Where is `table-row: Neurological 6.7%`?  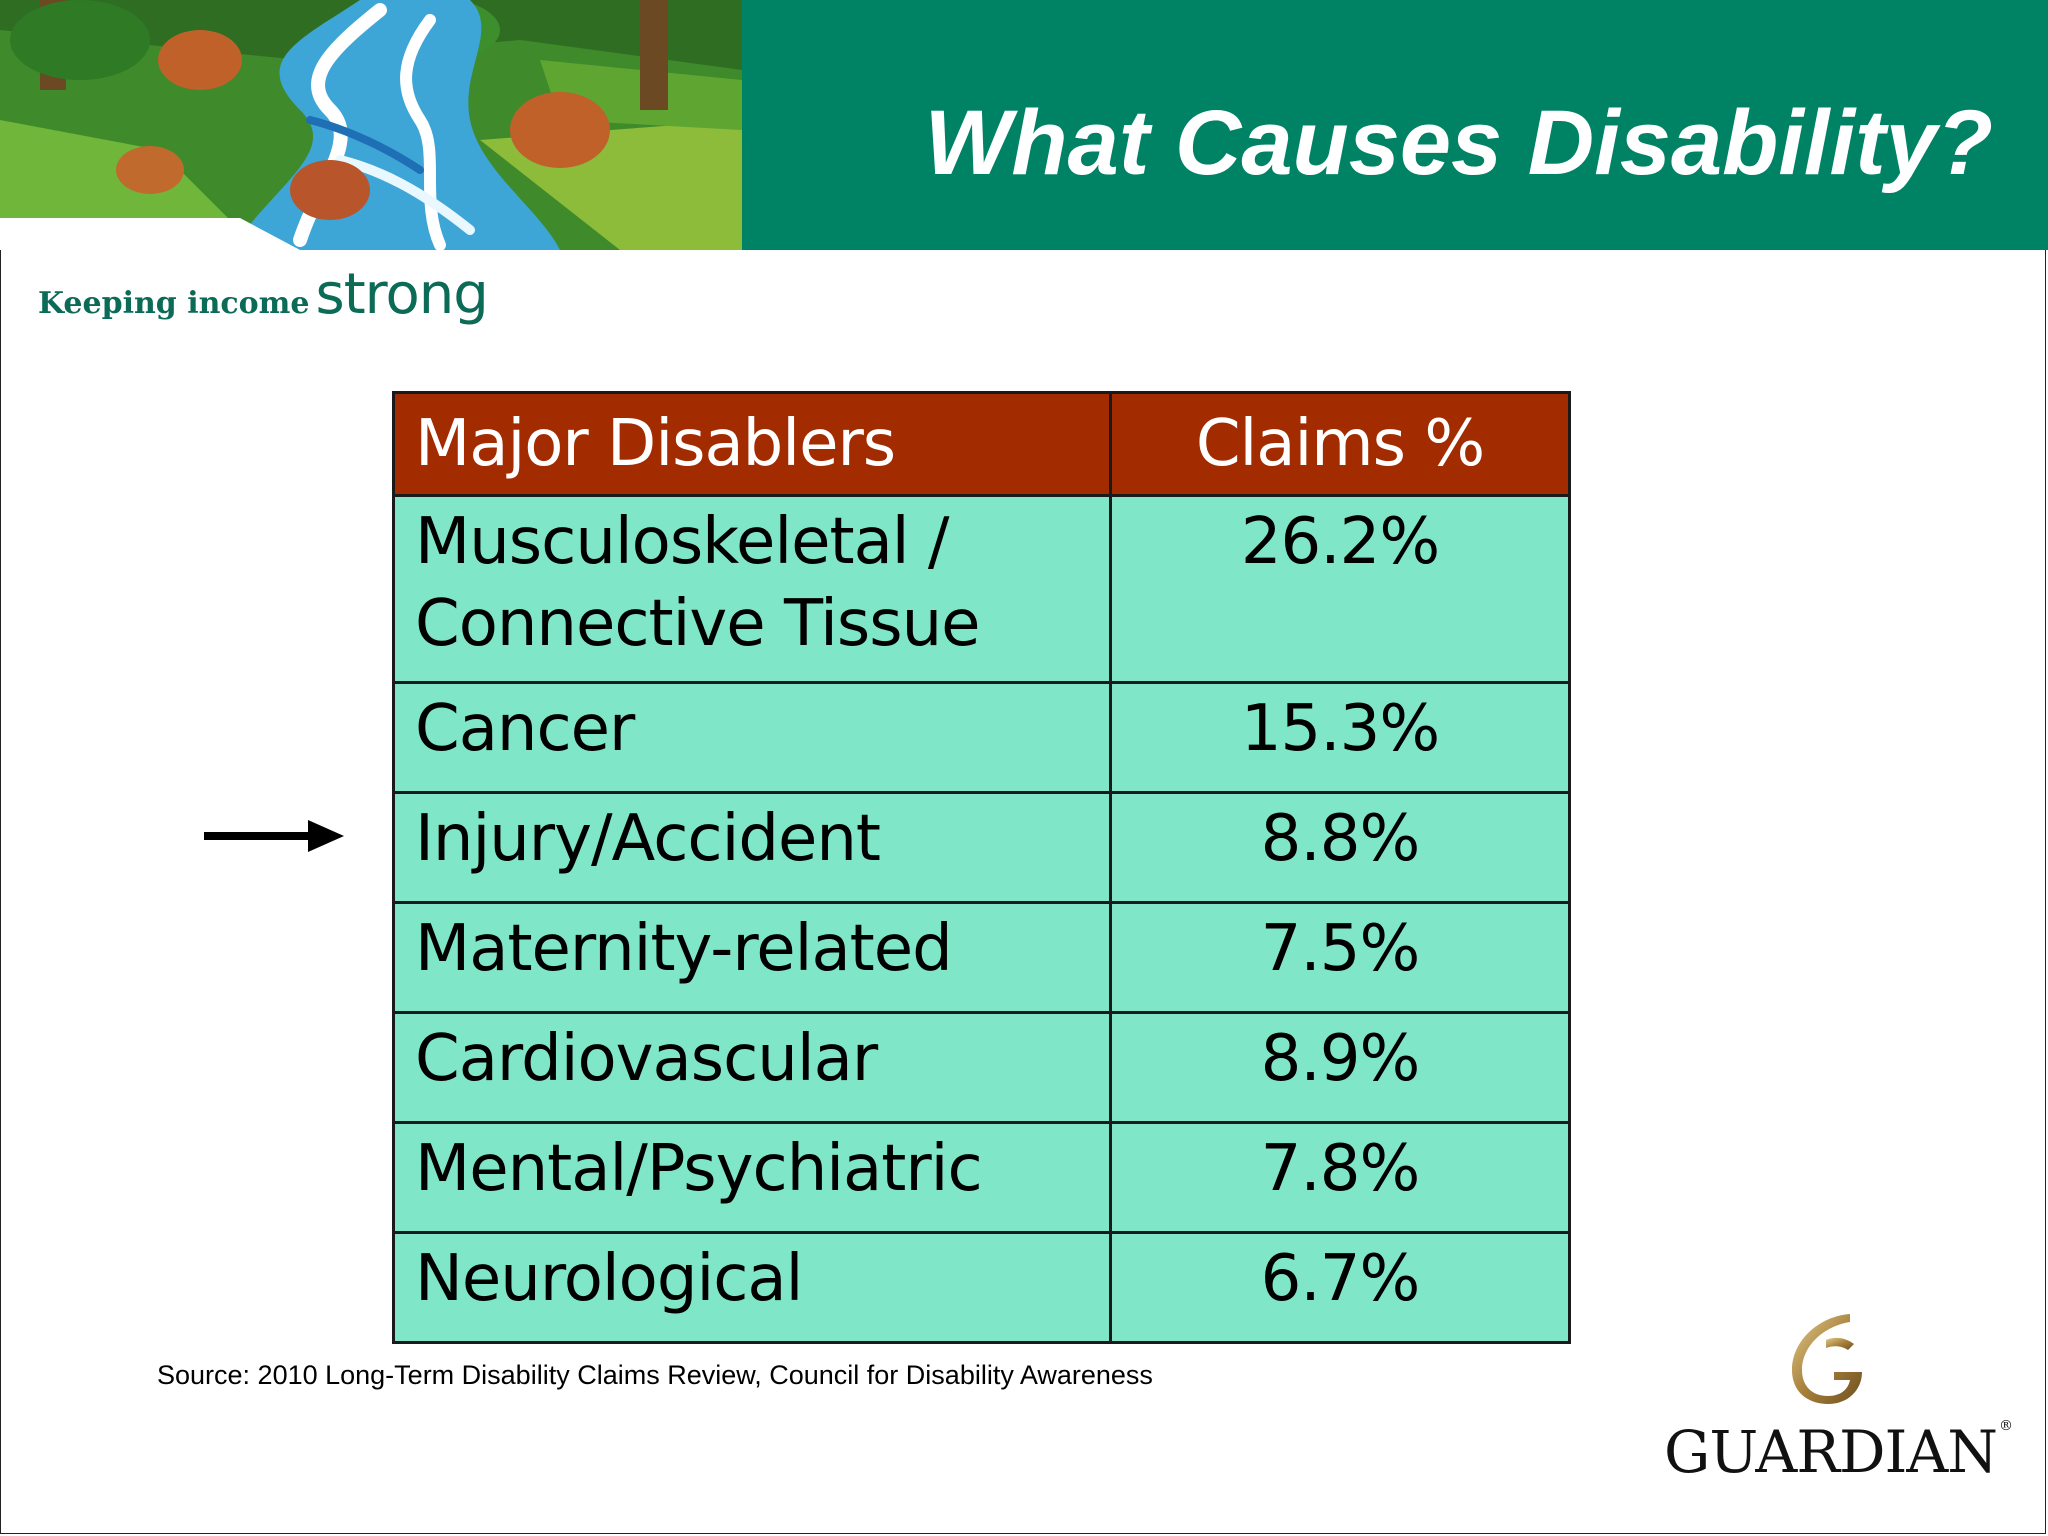
table-row: Neurological 6.7% is located at coordinates (982, 1287).